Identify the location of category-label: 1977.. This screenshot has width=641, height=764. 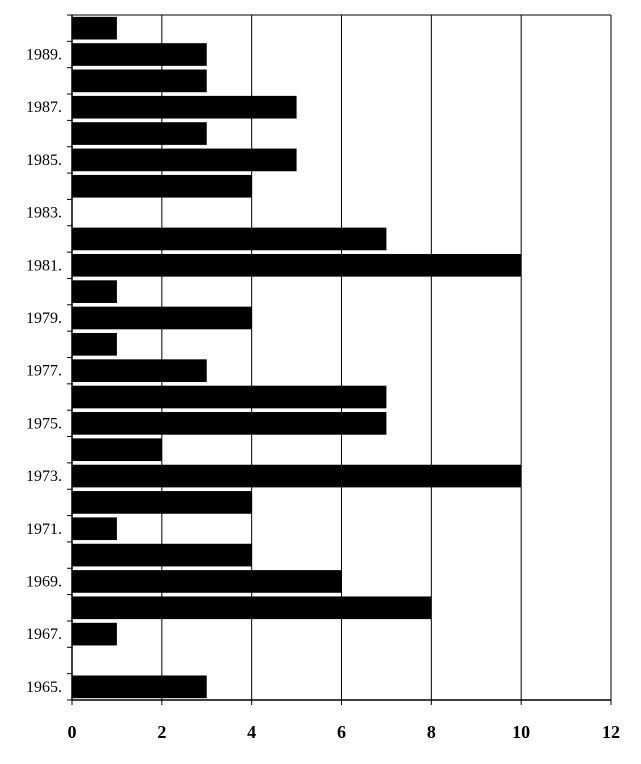
(44, 371).